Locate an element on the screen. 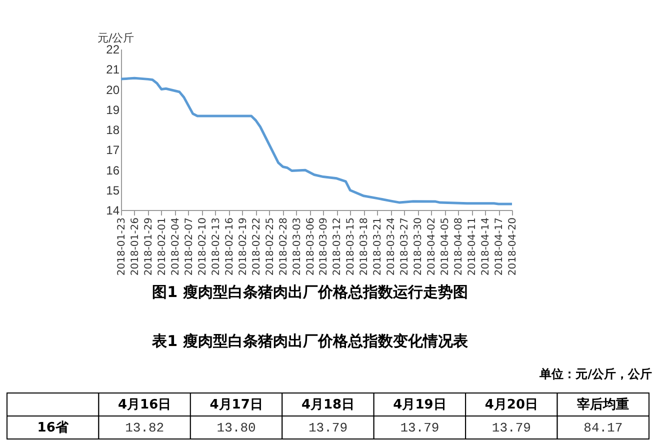 This screenshot has width=660, height=448. y-tick-label: 20 is located at coordinates (113, 89).